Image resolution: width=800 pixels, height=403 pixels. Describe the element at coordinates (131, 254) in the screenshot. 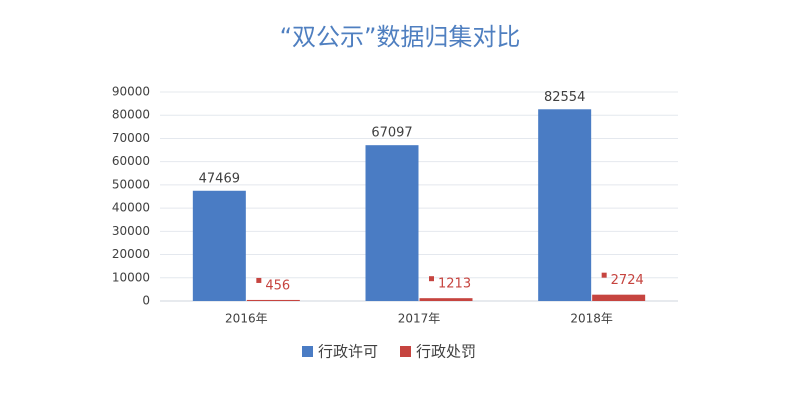

I see `y-tick-label: 20000` at that location.